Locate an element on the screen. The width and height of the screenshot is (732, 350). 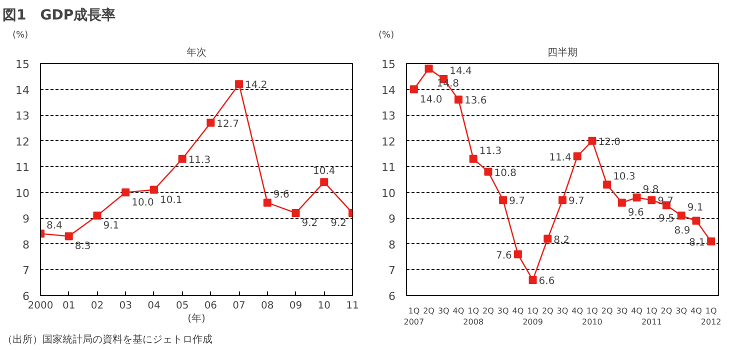
data-label: 9.2 is located at coordinates (310, 224).